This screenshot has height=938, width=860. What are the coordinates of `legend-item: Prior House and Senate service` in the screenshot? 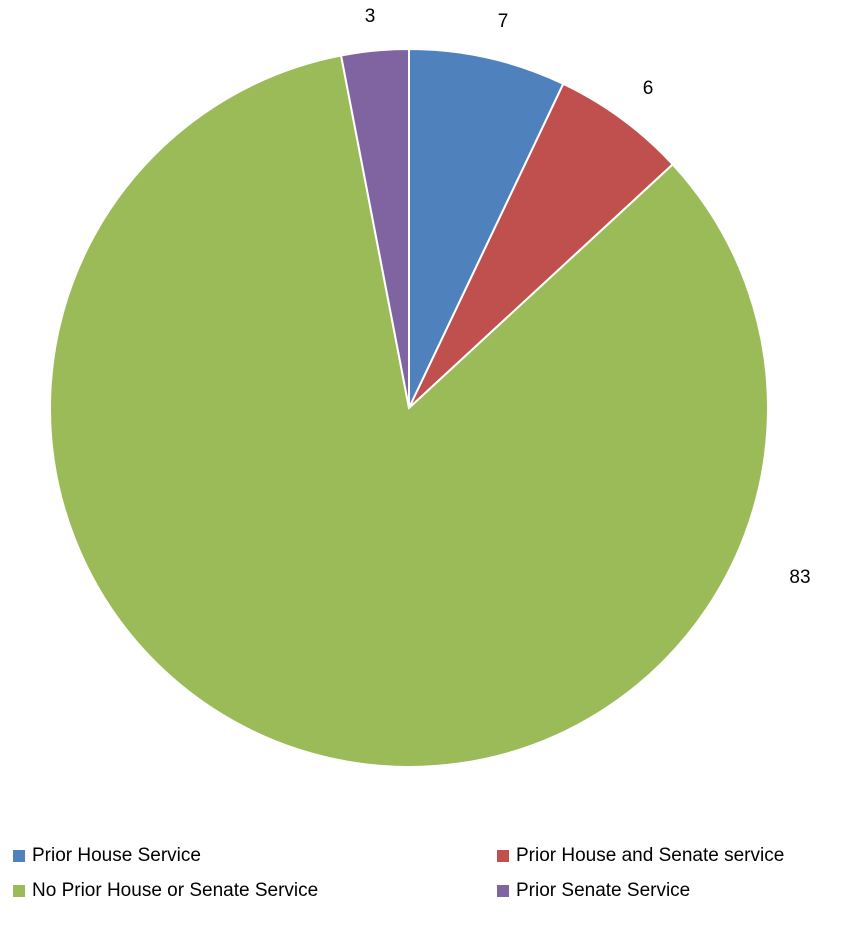 It's located at (640, 855).